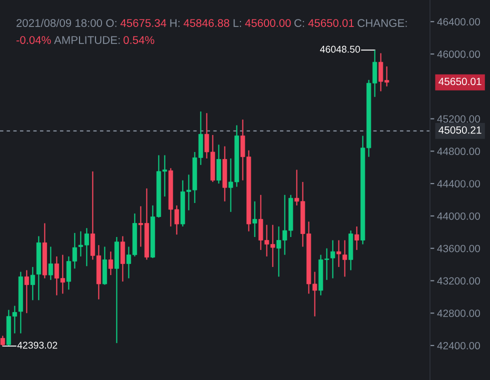 This screenshot has height=380, width=490. What do you see at coordinates (458, 346) in the screenshot?
I see `y-tick-label: 42400.00` at bounding box center [458, 346].